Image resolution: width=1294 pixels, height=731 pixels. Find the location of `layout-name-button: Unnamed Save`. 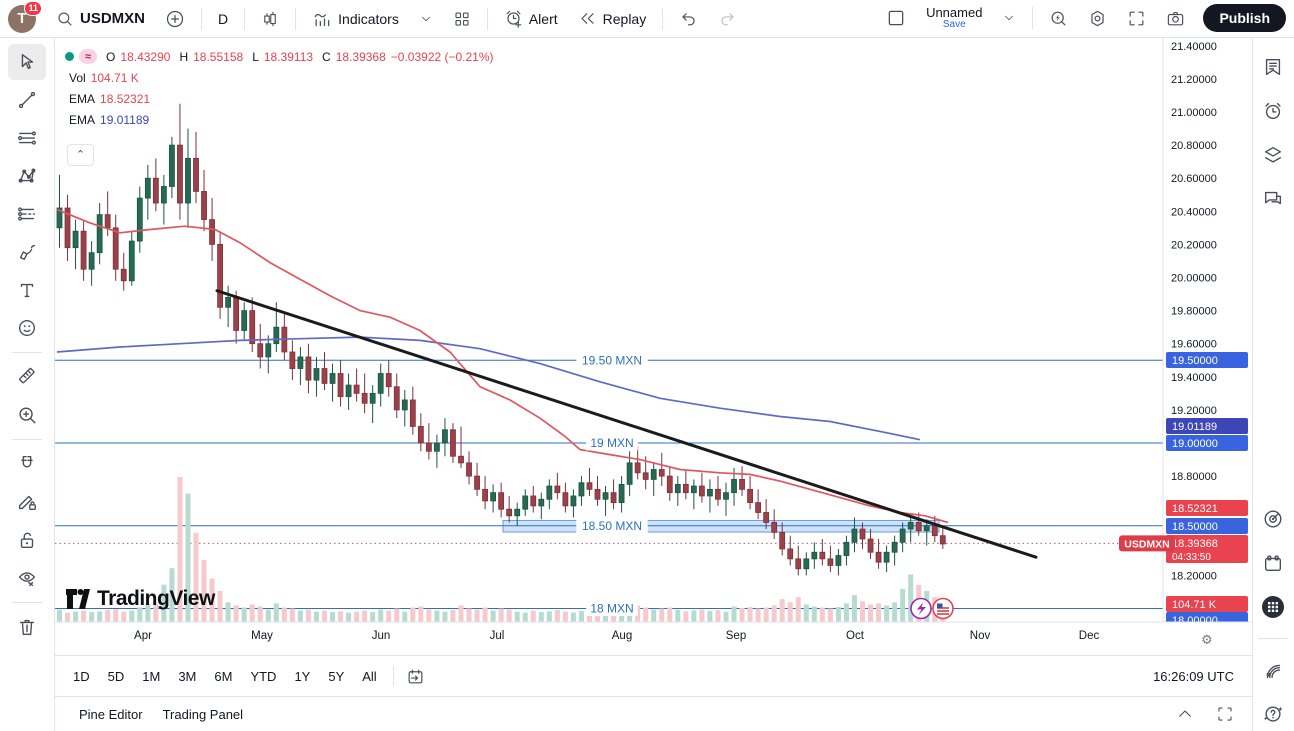

layout-name-button: Unnamed Save is located at coordinates (954, 18).